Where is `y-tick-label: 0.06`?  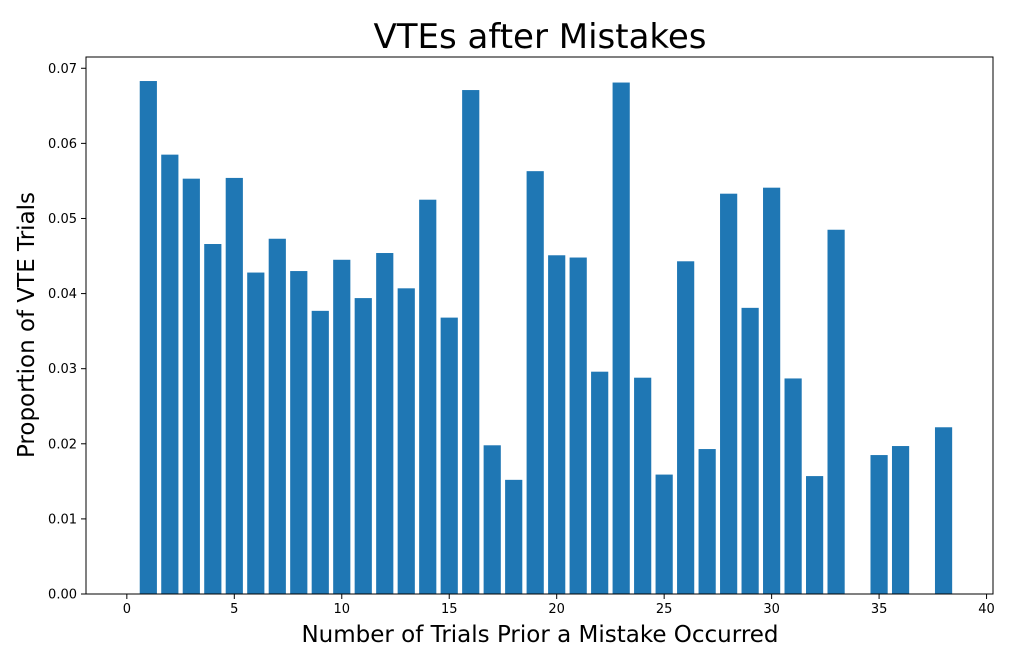
y-tick-label: 0.06 is located at coordinates (62, 144).